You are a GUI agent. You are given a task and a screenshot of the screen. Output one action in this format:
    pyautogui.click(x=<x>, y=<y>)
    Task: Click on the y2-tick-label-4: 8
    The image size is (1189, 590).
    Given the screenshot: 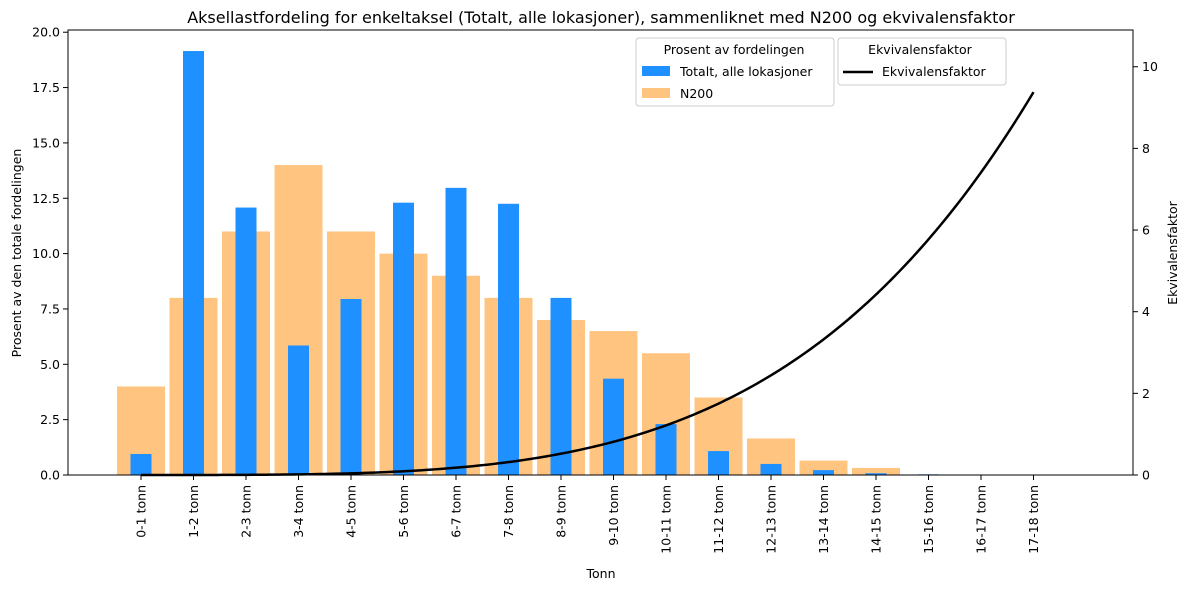 What is the action you would take?
    pyautogui.click(x=1146, y=148)
    